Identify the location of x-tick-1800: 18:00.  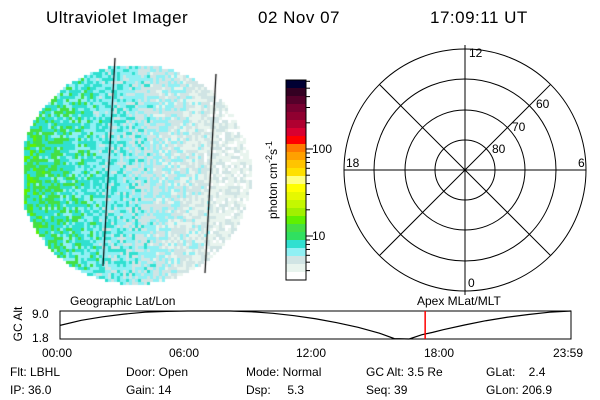
(439, 353).